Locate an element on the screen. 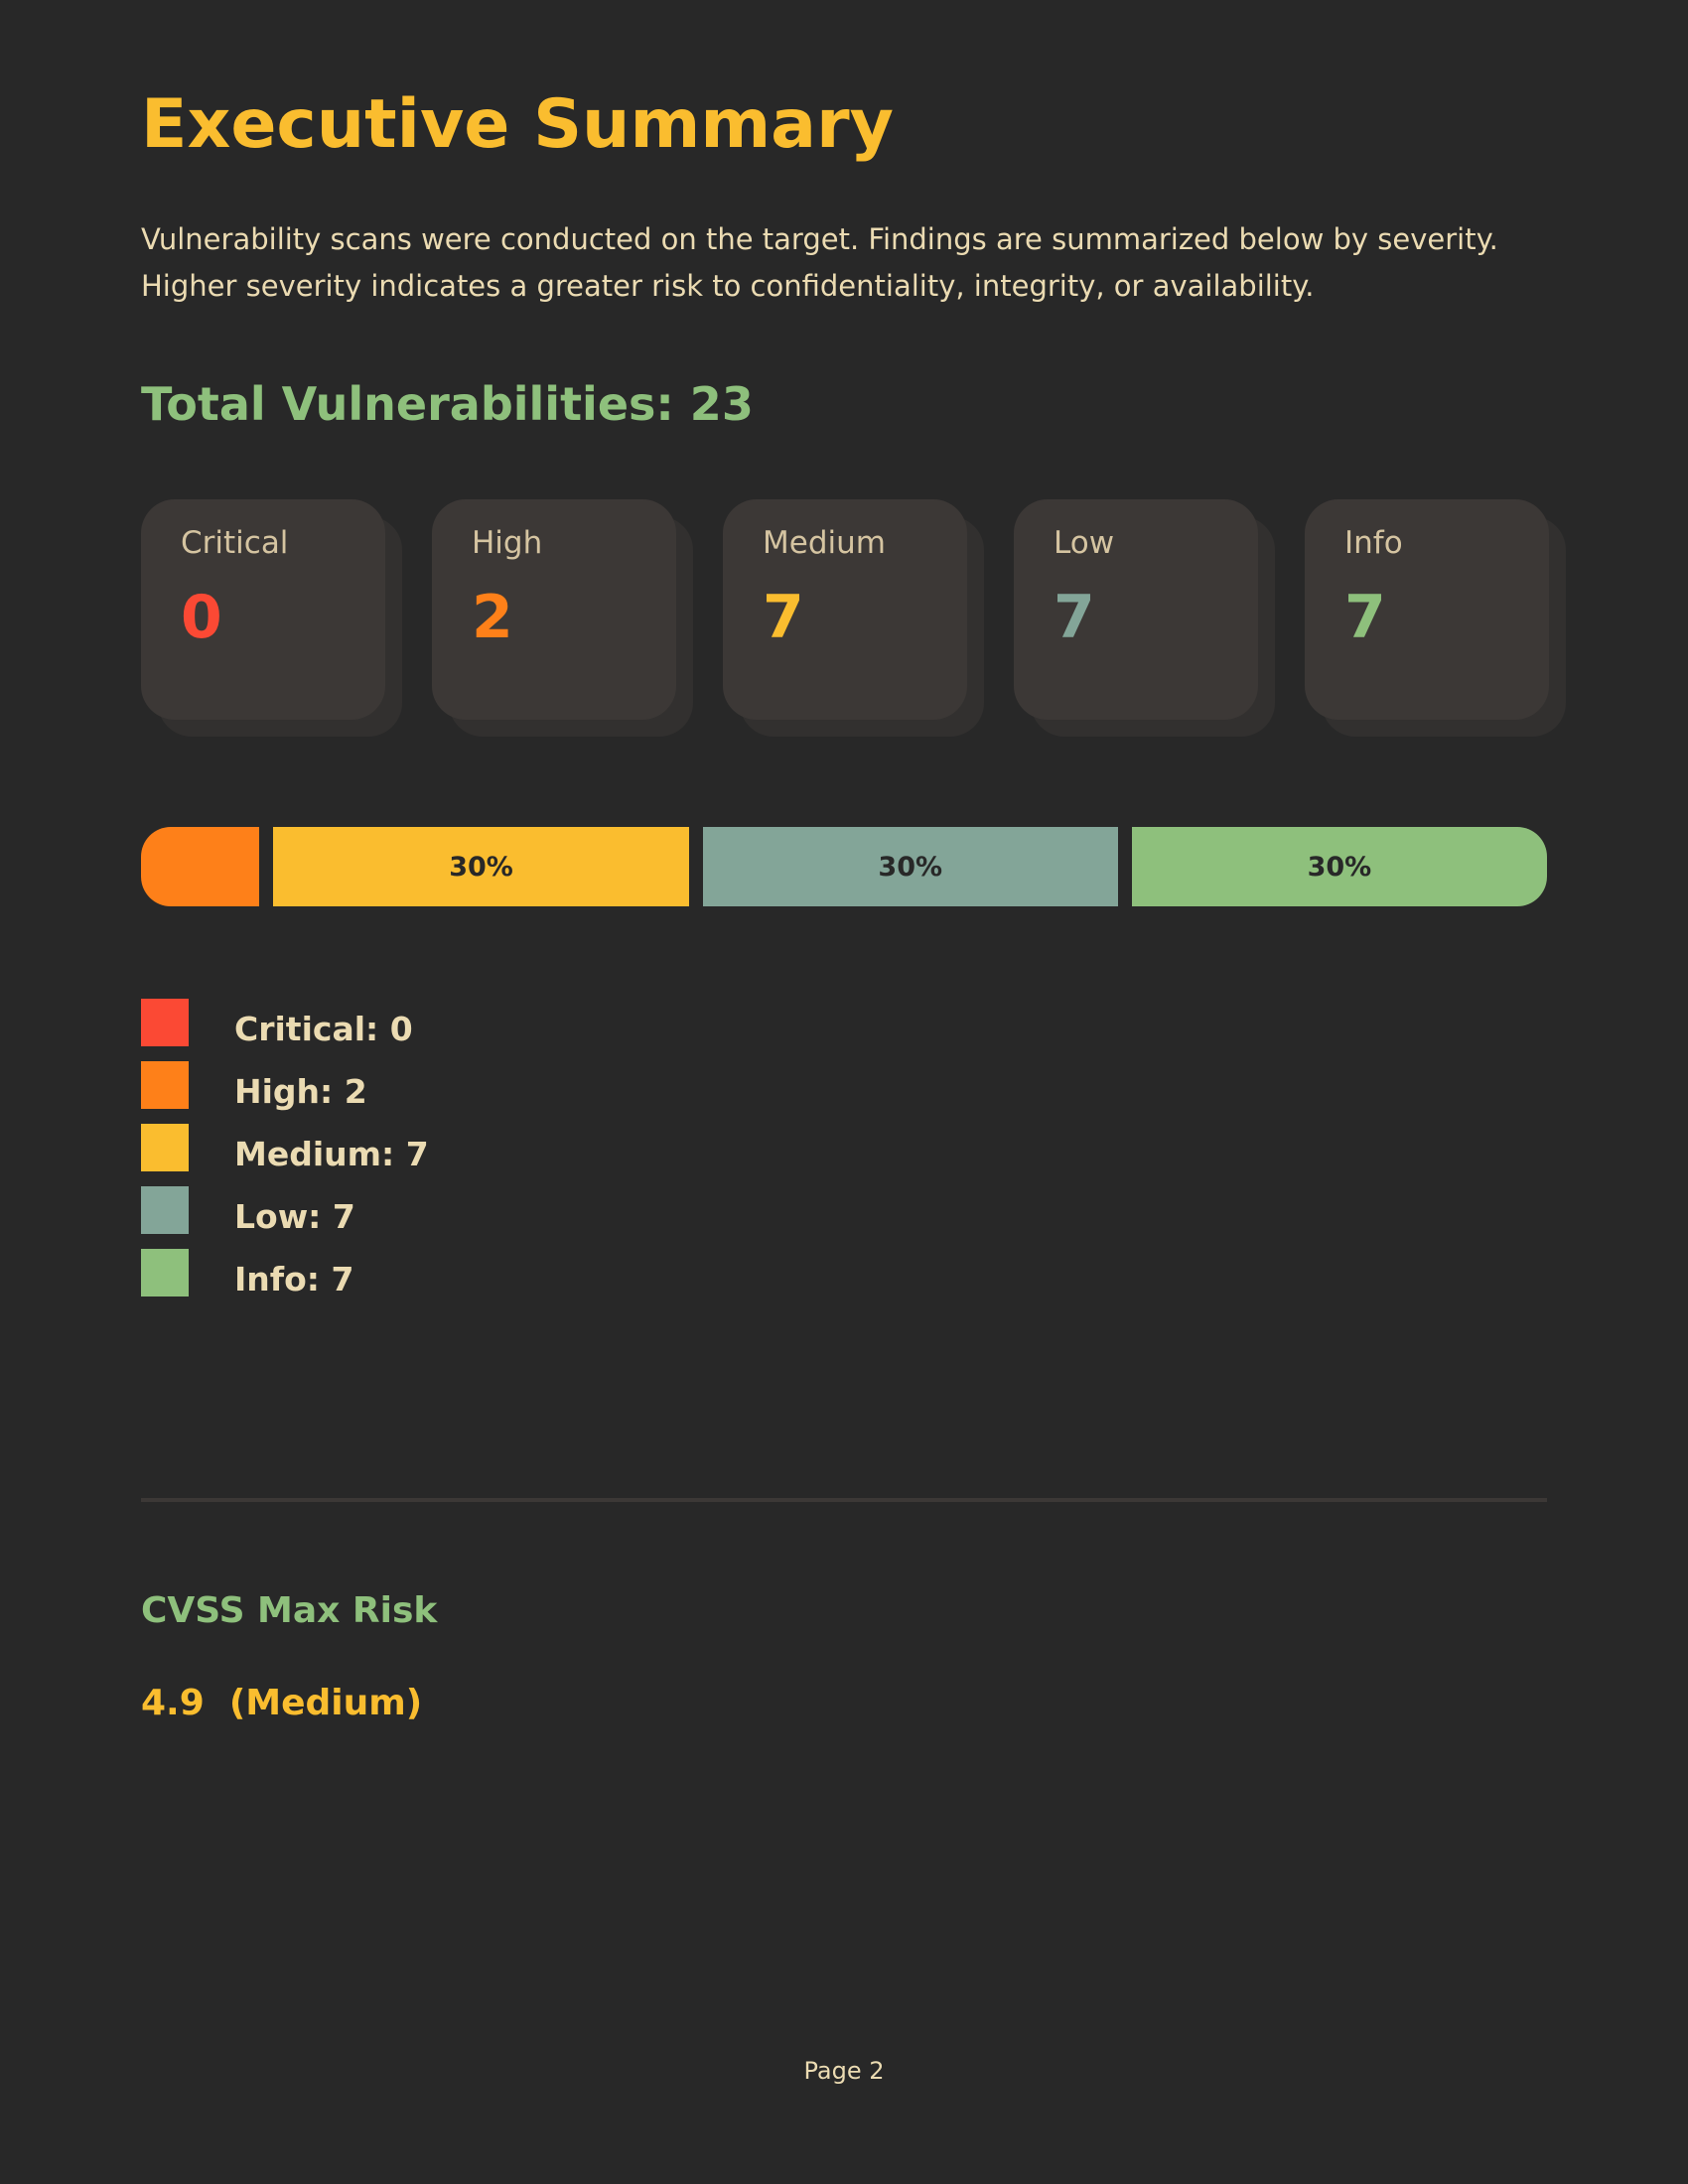 This screenshot has height=2184, width=1688. card-label: Low is located at coordinates (1084, 543).